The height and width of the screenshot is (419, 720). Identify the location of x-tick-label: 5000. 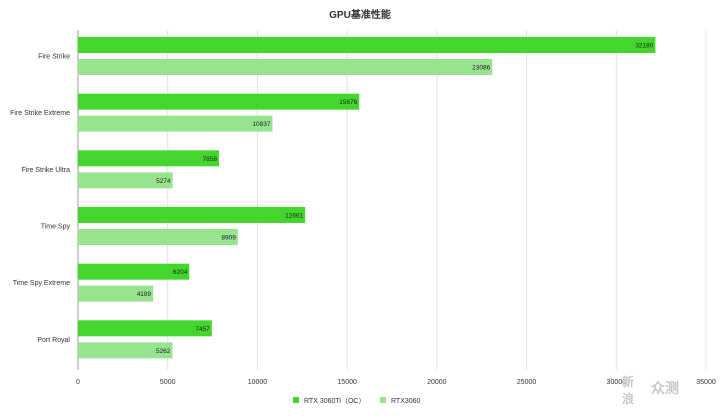
(168, 382).